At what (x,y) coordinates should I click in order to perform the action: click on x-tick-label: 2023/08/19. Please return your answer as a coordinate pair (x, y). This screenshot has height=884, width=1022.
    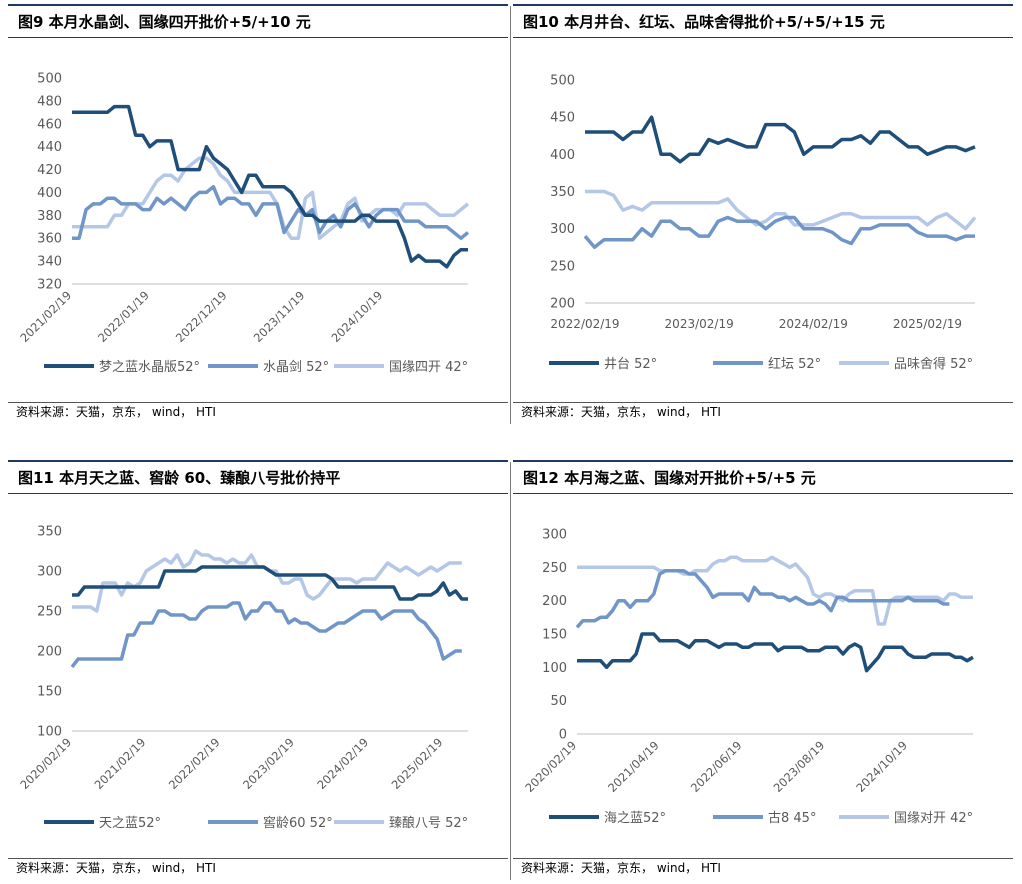
    Looking at the image, I should click on (799, 766).